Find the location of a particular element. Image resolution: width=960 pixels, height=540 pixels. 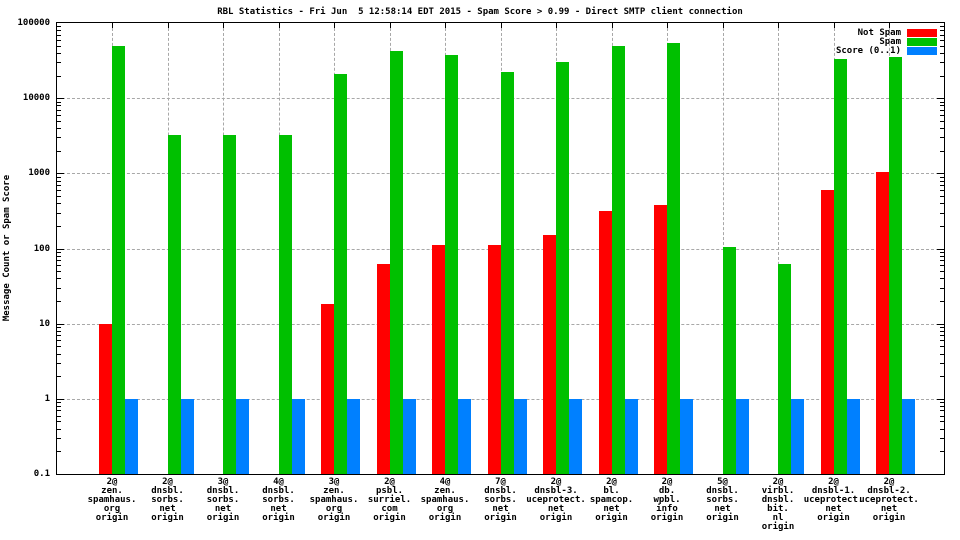

y-tick-label: 1 is located at coordinates (47, 398).